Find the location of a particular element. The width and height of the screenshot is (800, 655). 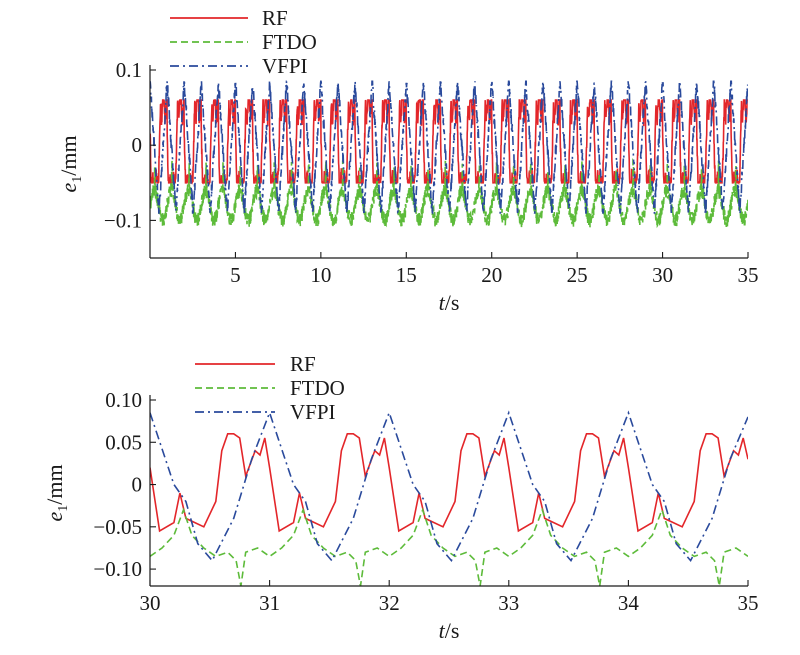

y-tick-label: −0.10 is located at coordinates (117, 569).